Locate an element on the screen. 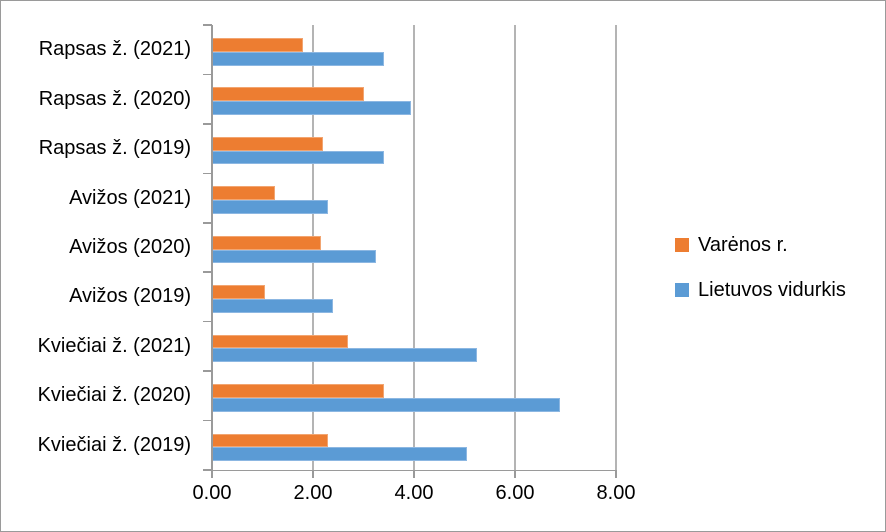 Image resolution: width=886 pixels, height=532 pixels. category-label: Rapsas ž. (2021) is located at coordinates (114, 49).